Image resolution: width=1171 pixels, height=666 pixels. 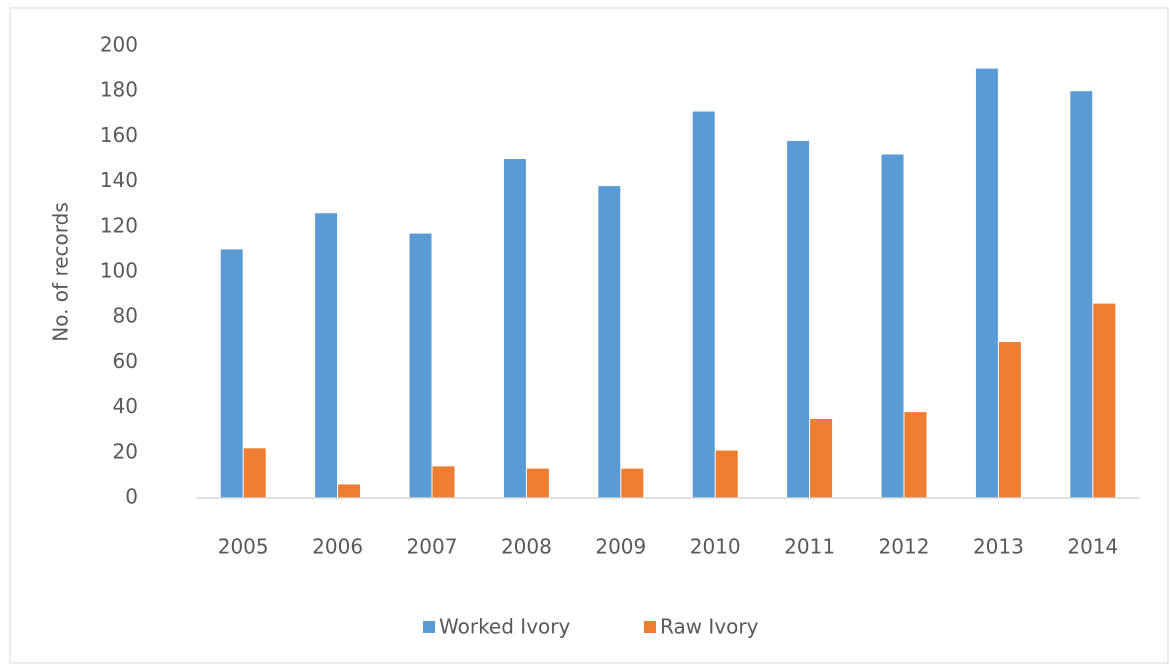 I want to click on y-tick-label: 140, so click(x=119, y=180).